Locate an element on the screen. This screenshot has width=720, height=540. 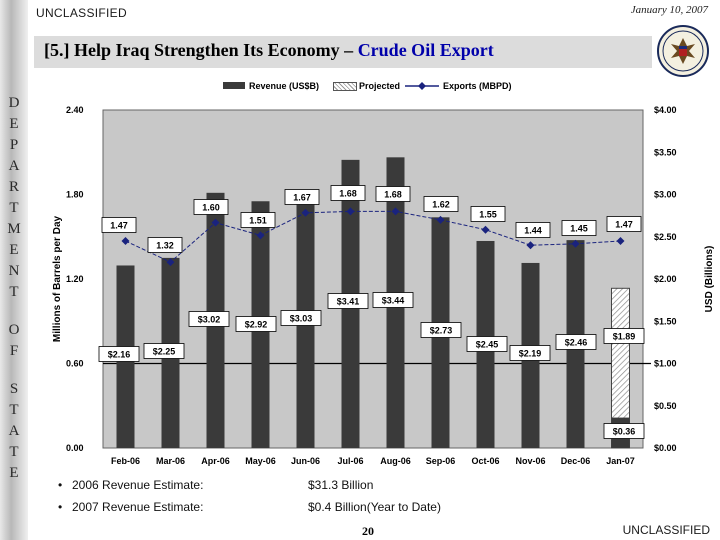
y2-axis-label: USD (Billions) is located at coordinates (709, 279).